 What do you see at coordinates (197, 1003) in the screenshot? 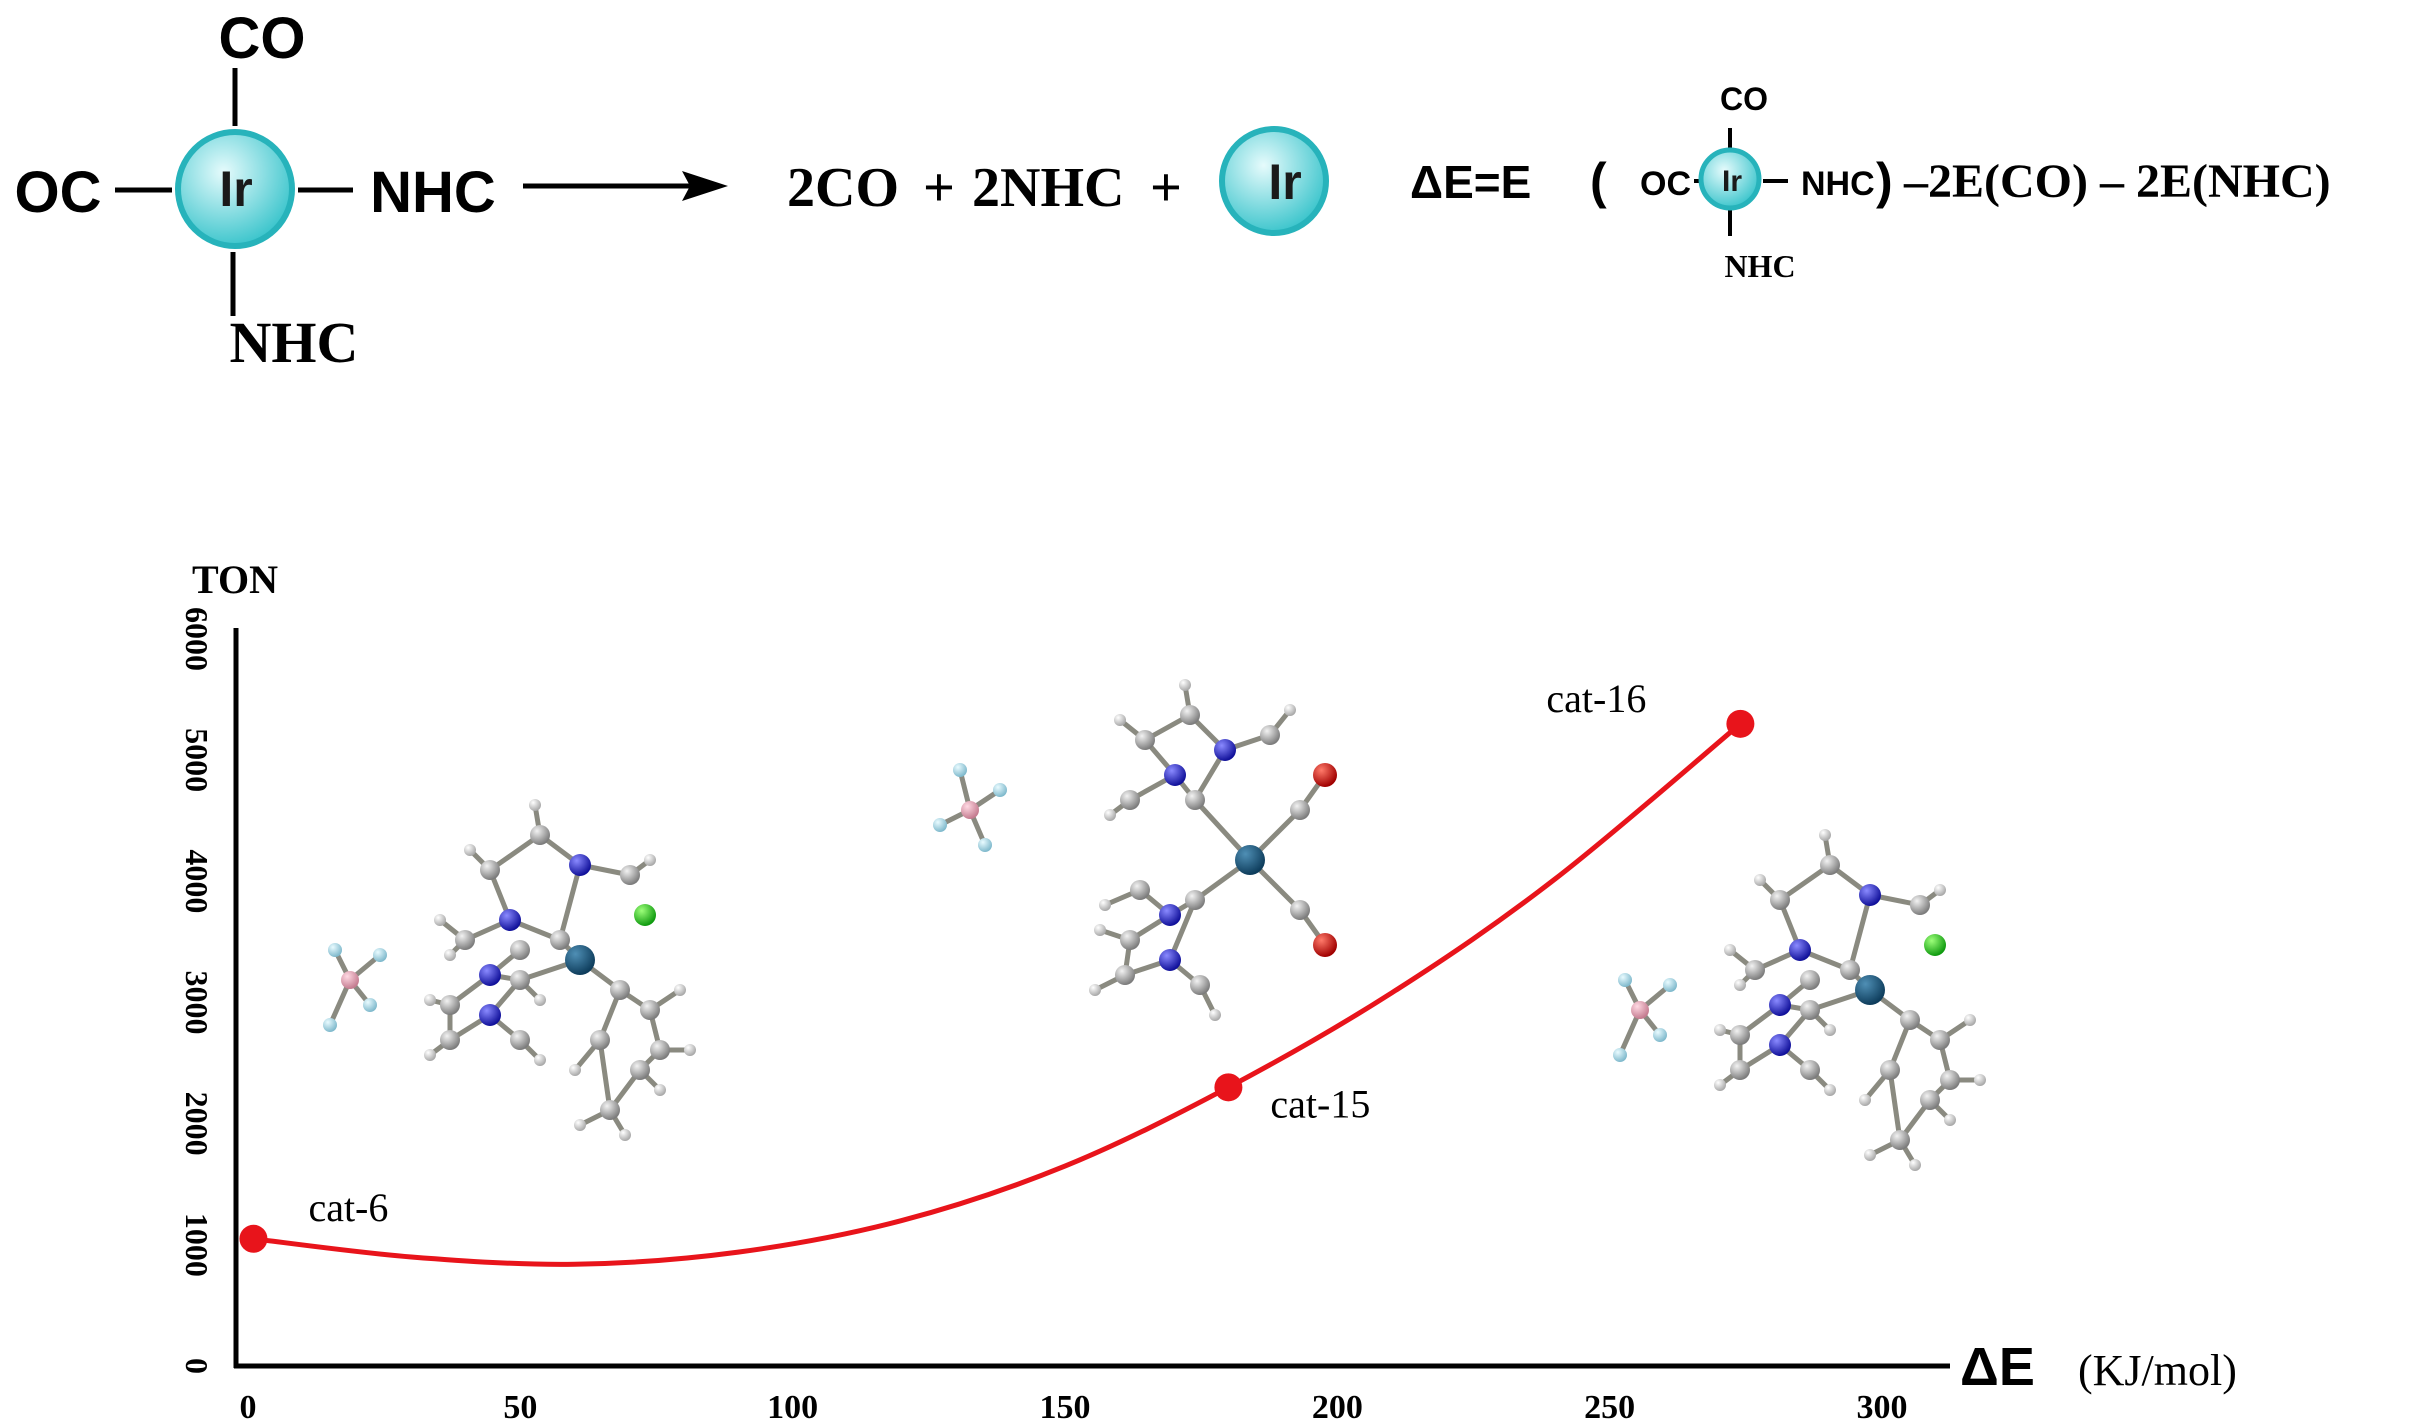
I see `y-tick-label-3: 3000` at bounding box center [197, 1003].